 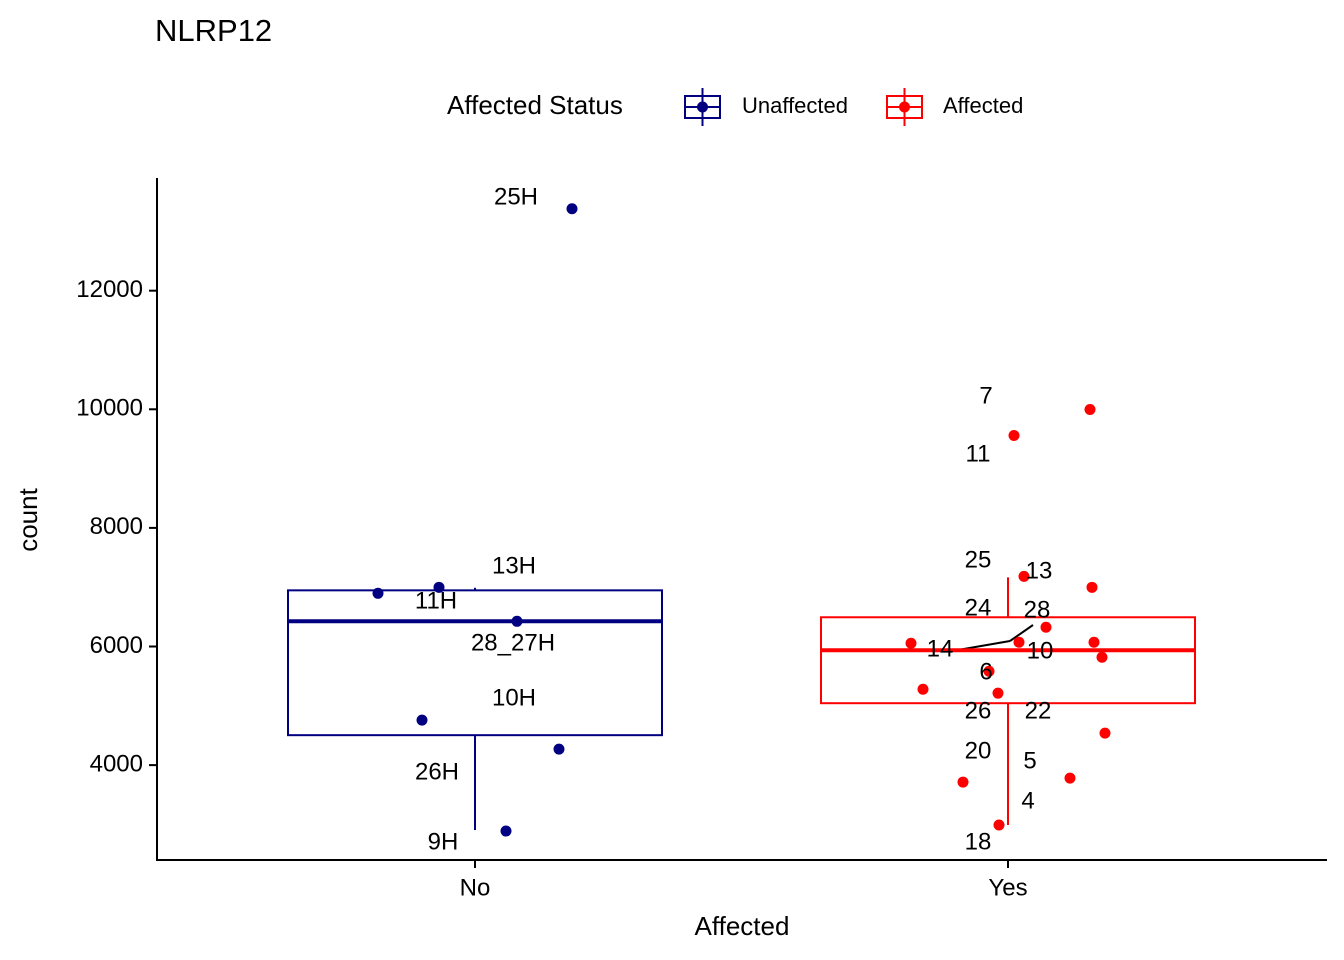 I want to click on point-label: 25H, so click(x=516, y=196).